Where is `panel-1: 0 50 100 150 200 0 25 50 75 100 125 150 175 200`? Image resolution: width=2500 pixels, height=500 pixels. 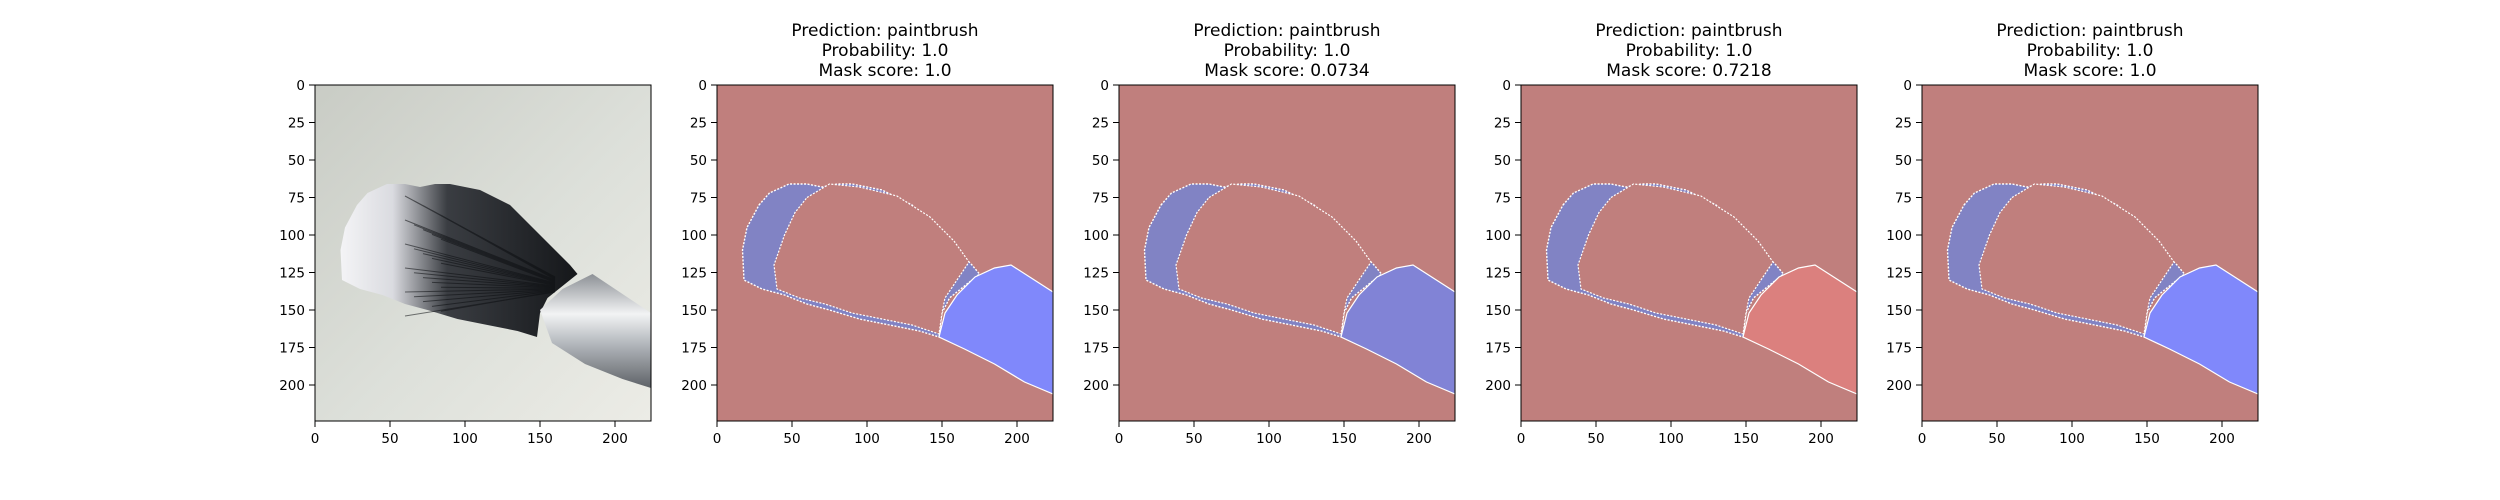
panel-1: 0 50 100 150 200 0 25 50 75 100 125 150 175 200 is located at coordinates (465, 262).